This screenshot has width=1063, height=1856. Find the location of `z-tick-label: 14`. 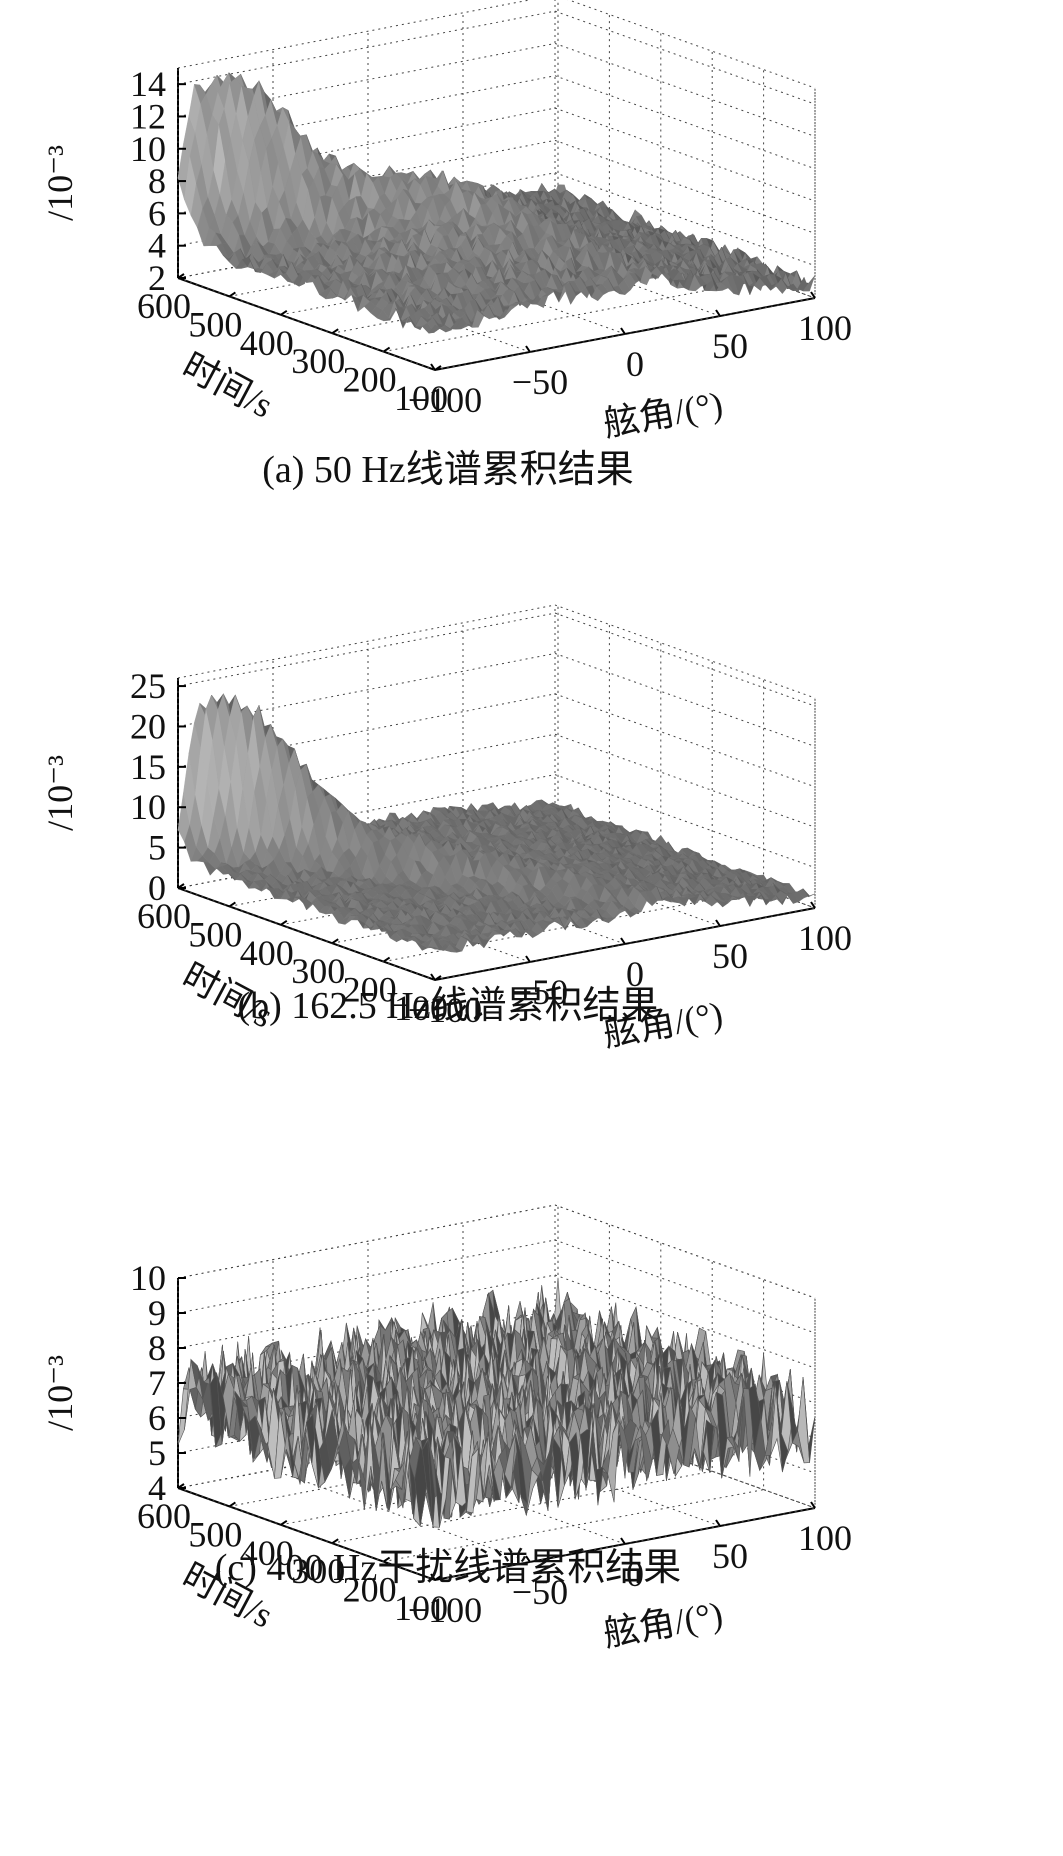

z-tick-label: 14 is located at coordinates (148, 84).